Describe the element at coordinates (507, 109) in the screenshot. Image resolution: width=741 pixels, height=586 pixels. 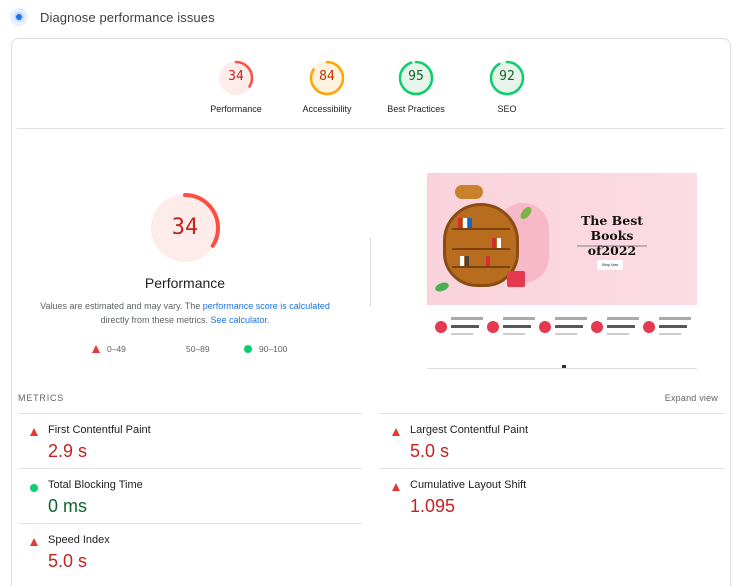
I see `gauge-label: SEO` at that location.